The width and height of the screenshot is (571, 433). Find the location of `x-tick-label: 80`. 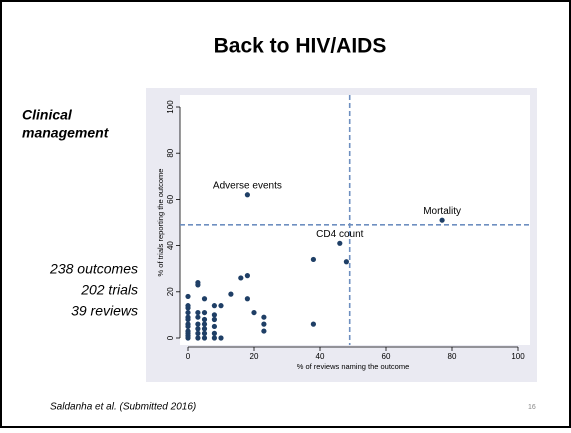

x-tick-label: 80 is located at coordinates (452, 356).